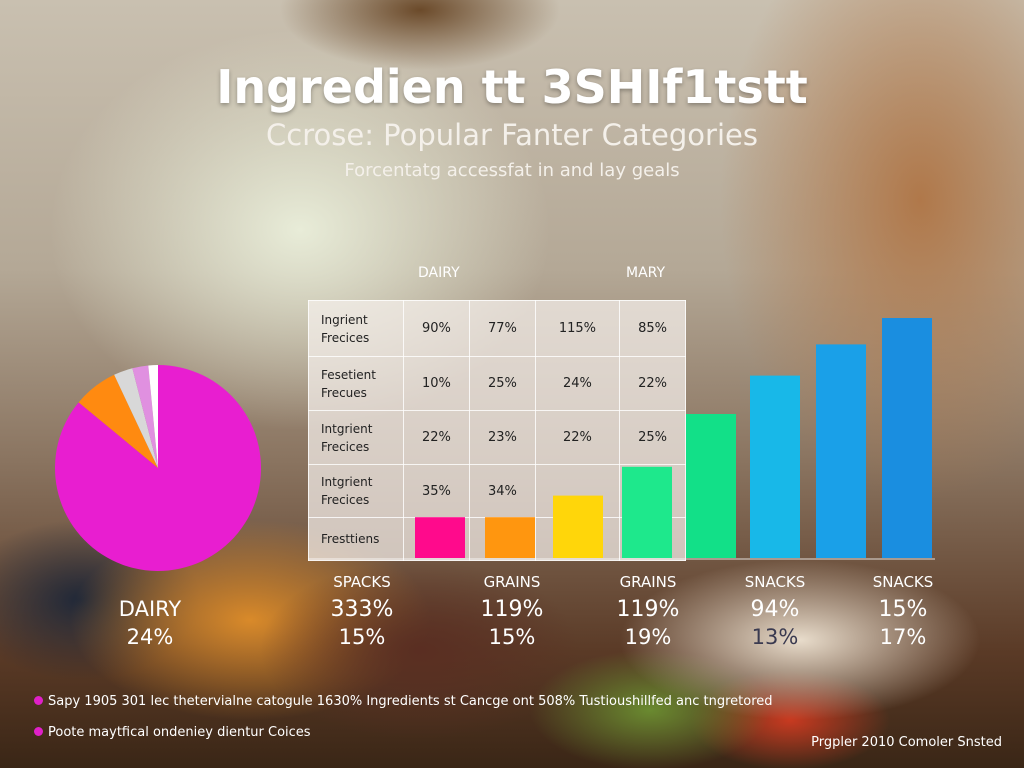 This screenshot has width=1024, height=768. Describe the element at coordinates (356, 328) in the screenshot. I see `row-label: Ingrient Frecices` at that location.